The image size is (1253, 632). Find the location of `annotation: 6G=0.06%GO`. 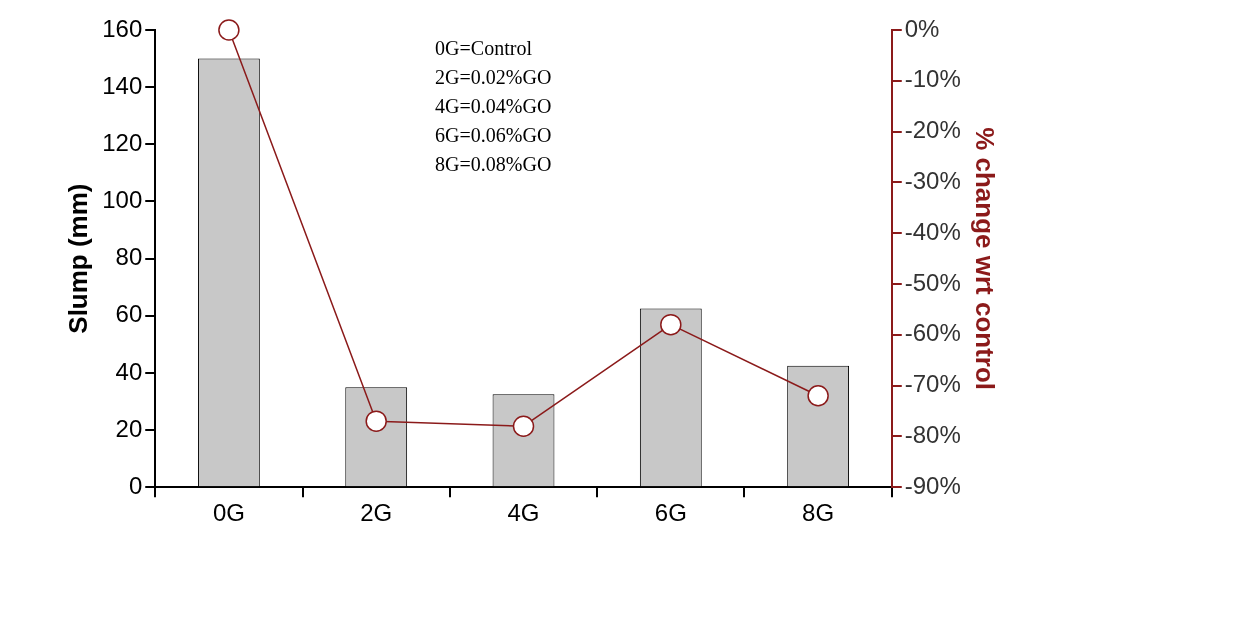

annotation: 6G=0.06%GO is located at coordinates (493, 135).